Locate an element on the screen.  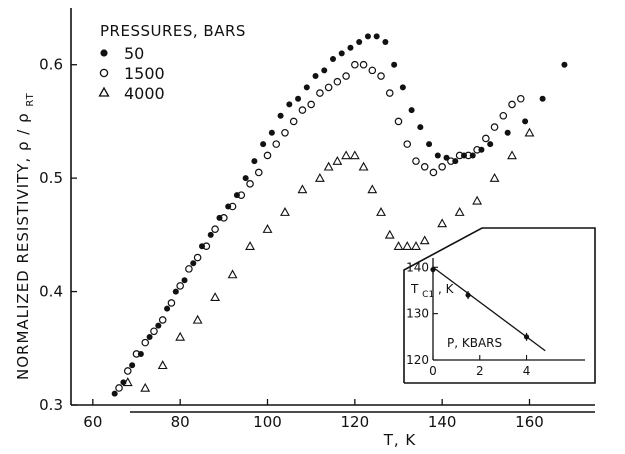
x-tick-label: 60 is located at coordinates (92, 422).